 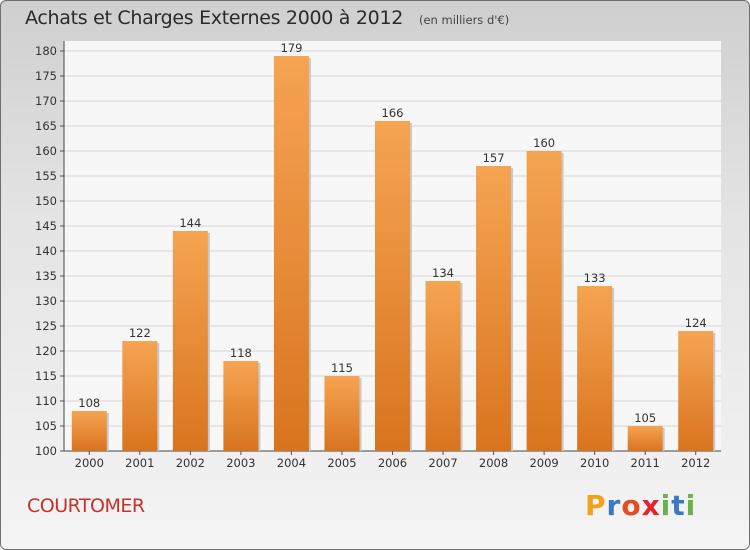 I want to click on x-tick-label: 2002, so click(x=190, y=463).